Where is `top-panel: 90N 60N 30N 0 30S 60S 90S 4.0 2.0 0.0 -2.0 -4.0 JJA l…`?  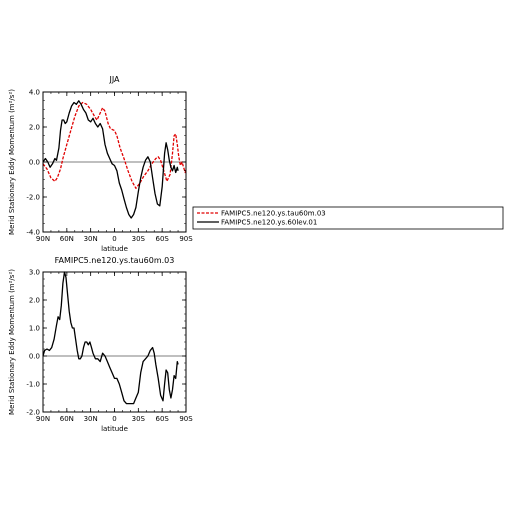
top-panel: 90N 60N 30N 0 30S 60S 90S 4.0 2.0 0.0 -2.0 -4.0 JJA l… is located at coordinates (100, 164).